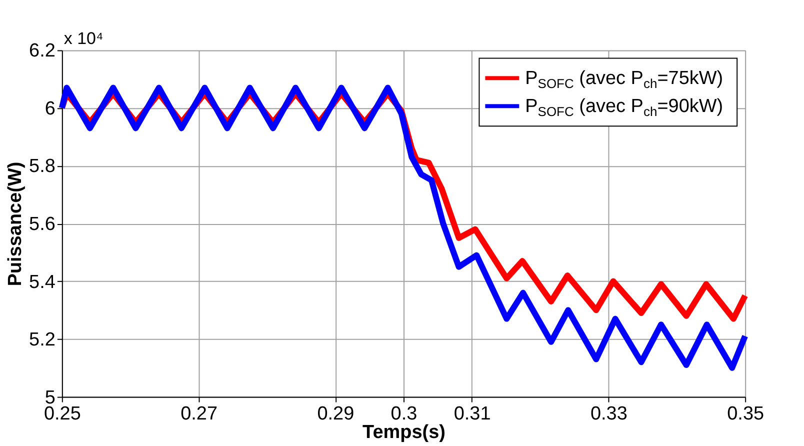 This screenshot has height=446, width=804. What do you see at coordinates (42, 167) in the screenshot?
I see `y-tick-label: 5.8` at bounding box center [42, 167].